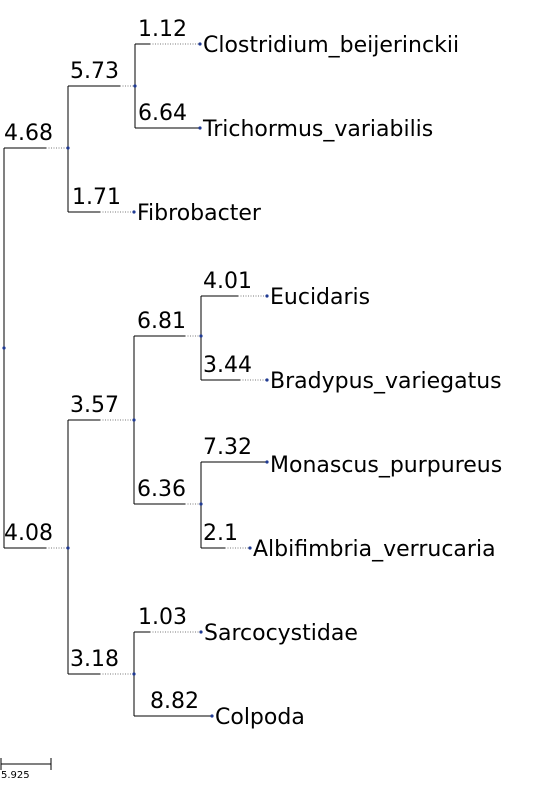 The image size is (556, 808). I want to click on branch-length-label: 1.71, so click(96, 197).